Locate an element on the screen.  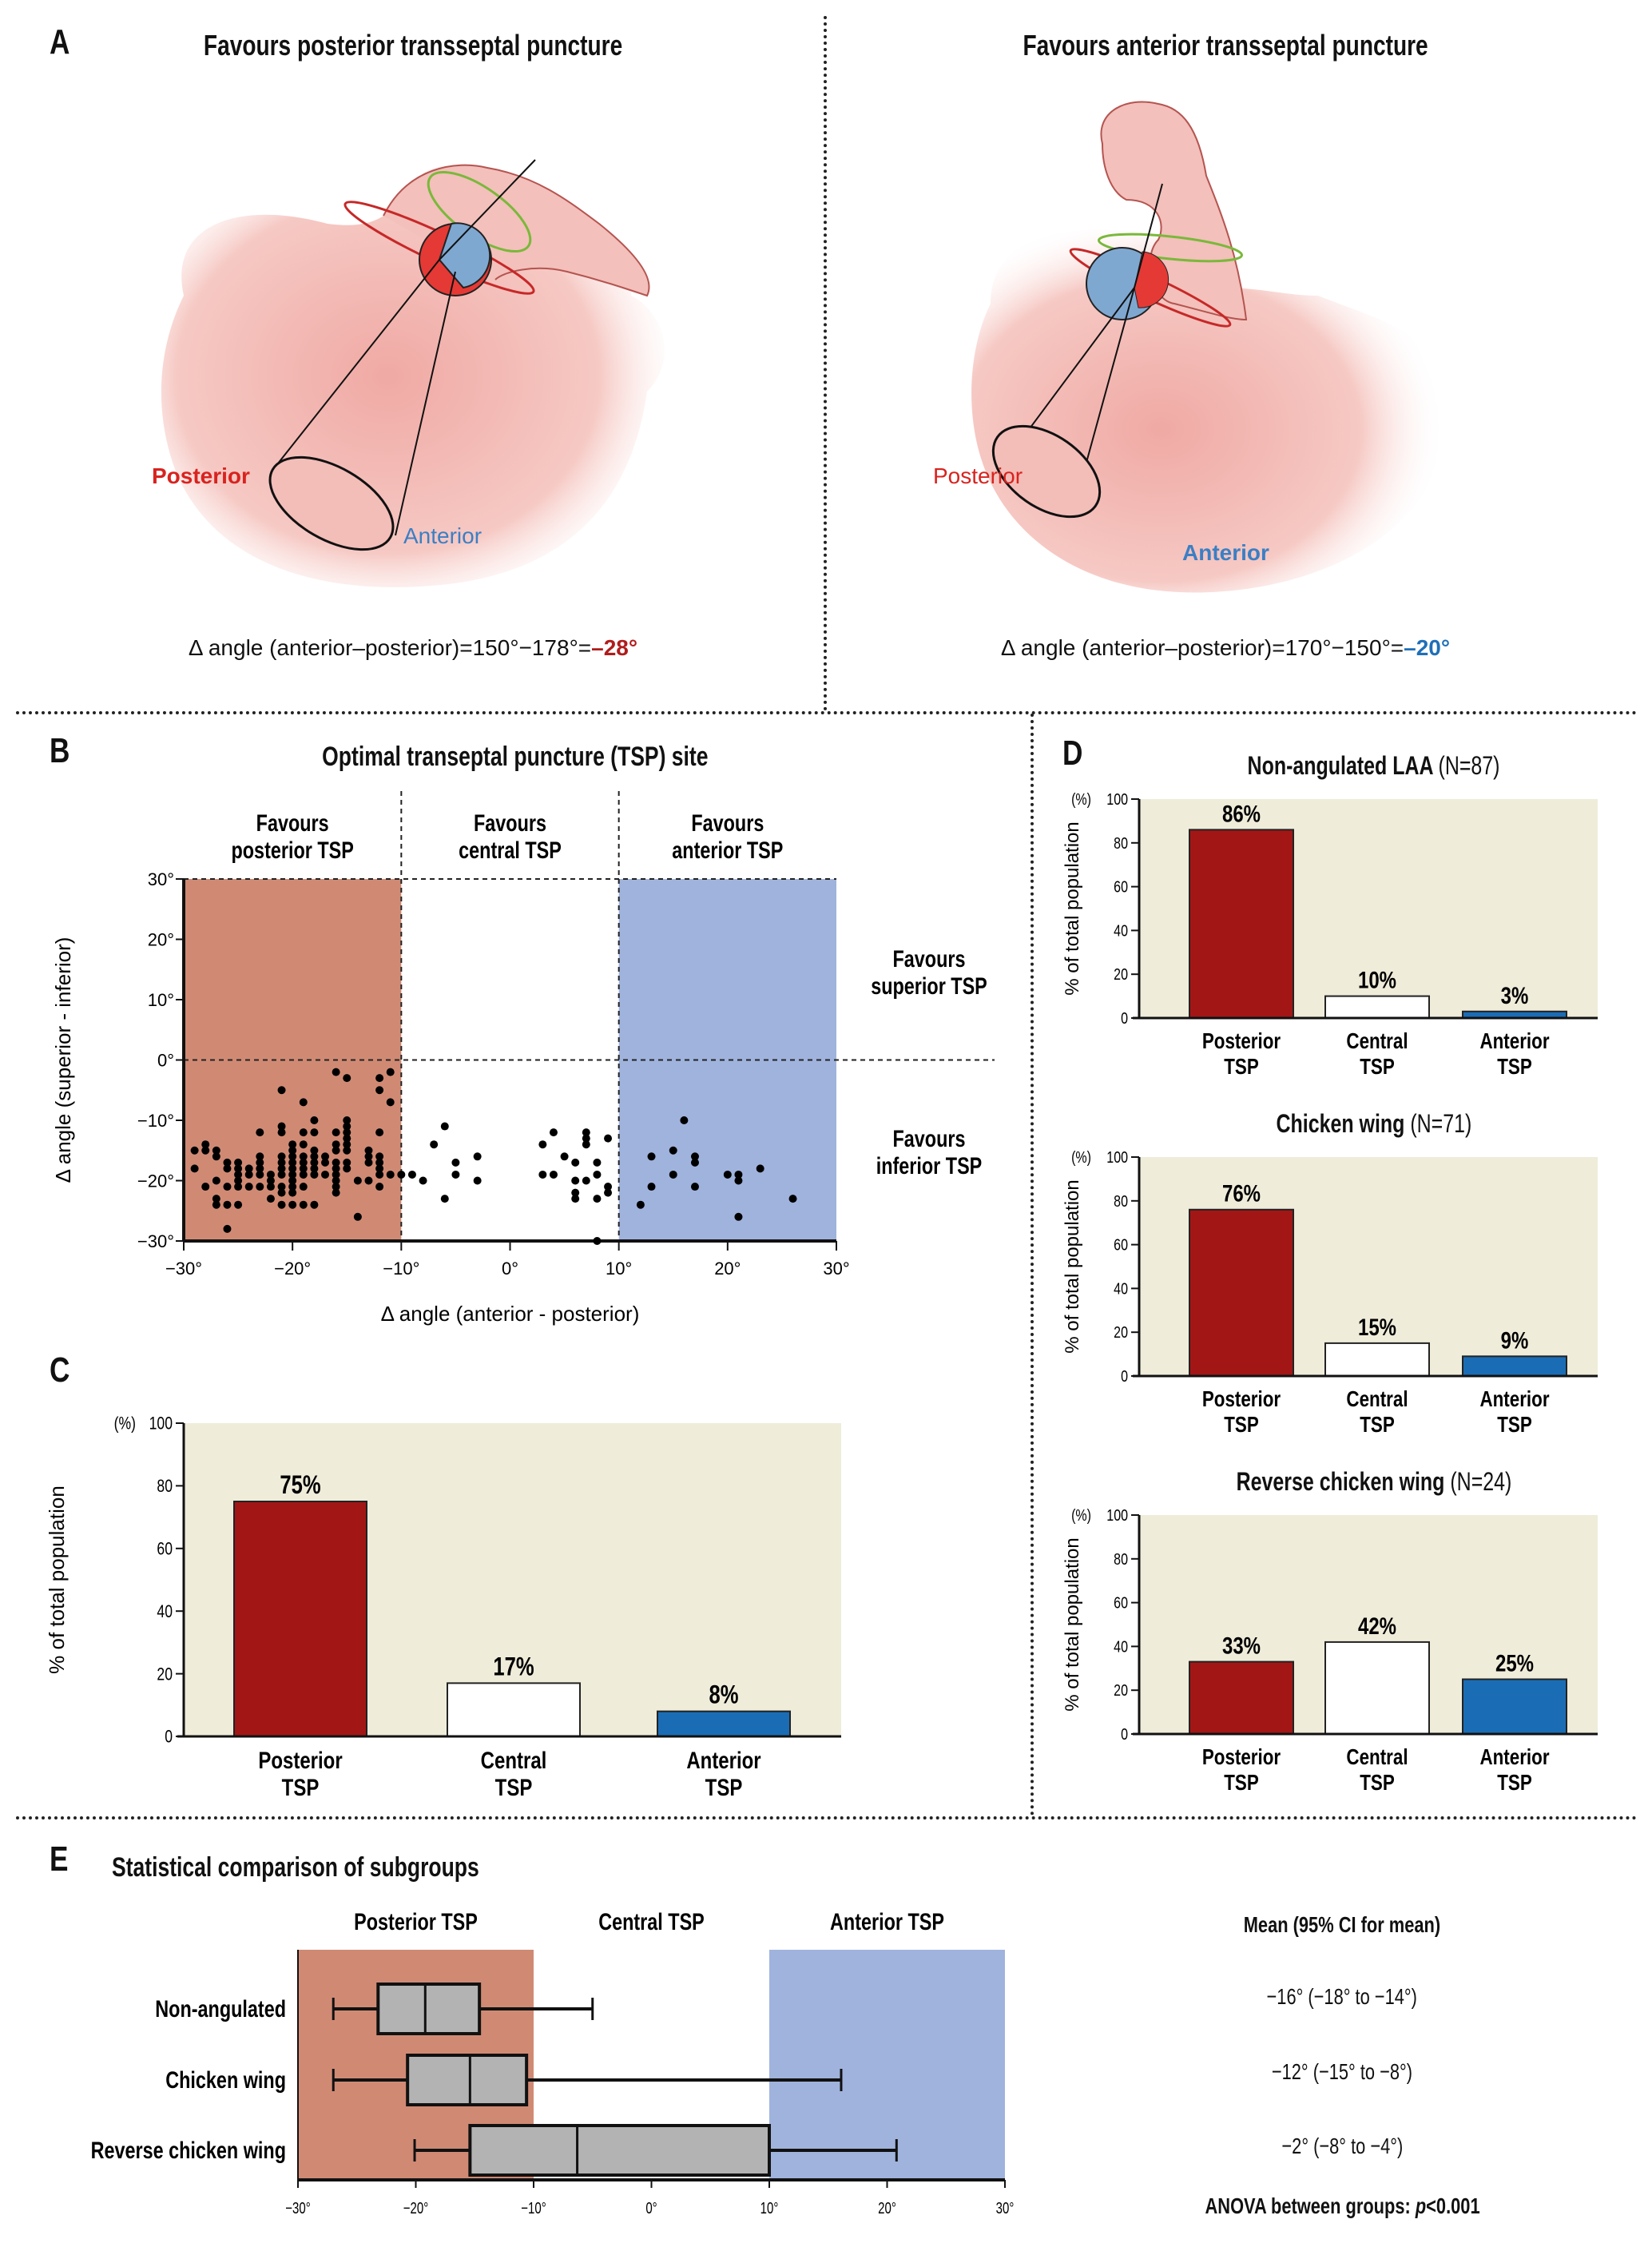
bar-value-label: 25% is located at coordinates (1514, 1662).